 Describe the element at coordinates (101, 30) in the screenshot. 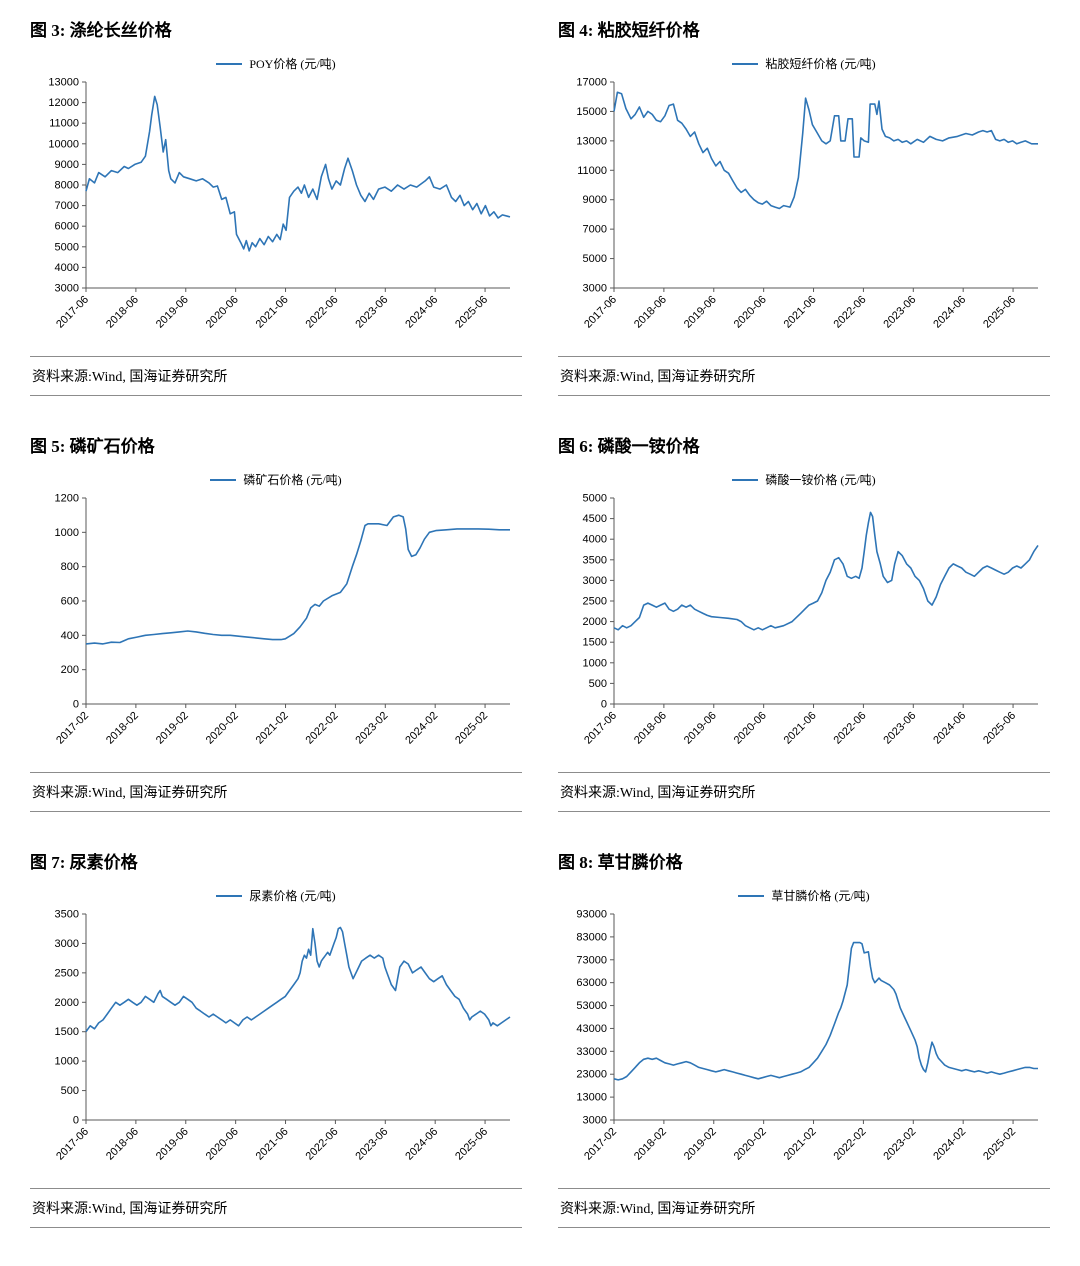

I see `figure-title: 图 3: 涤纶长丝价格` at that location.